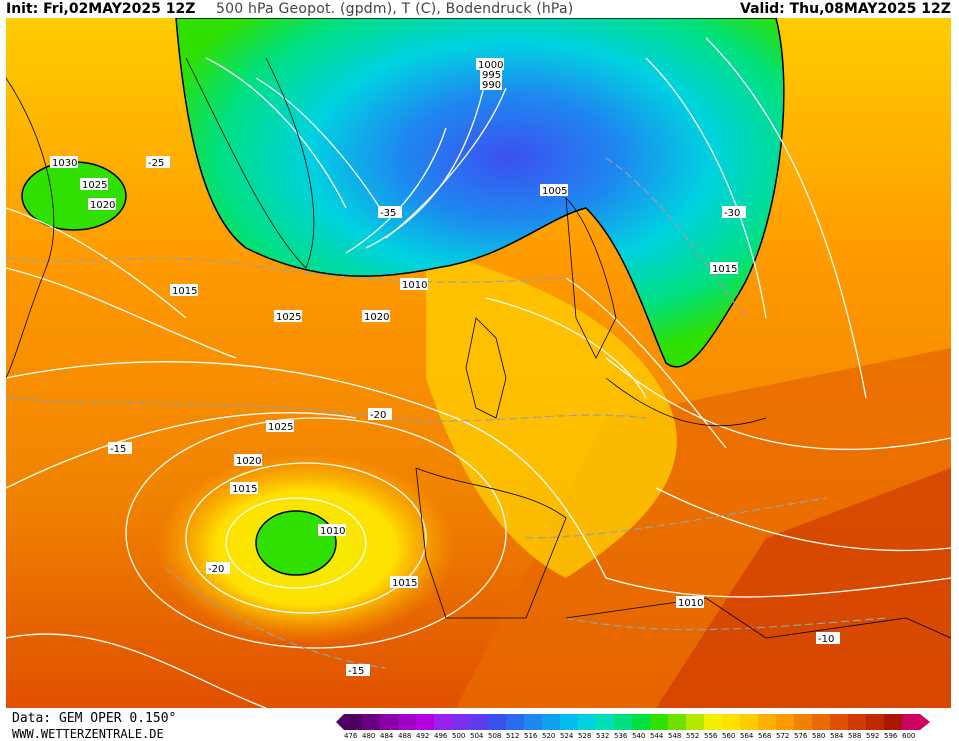 Image resolution: width=959 pixels, height=741 pixels. I want to click on isobar-label-1020-azores: 1020, so click(248, 461).